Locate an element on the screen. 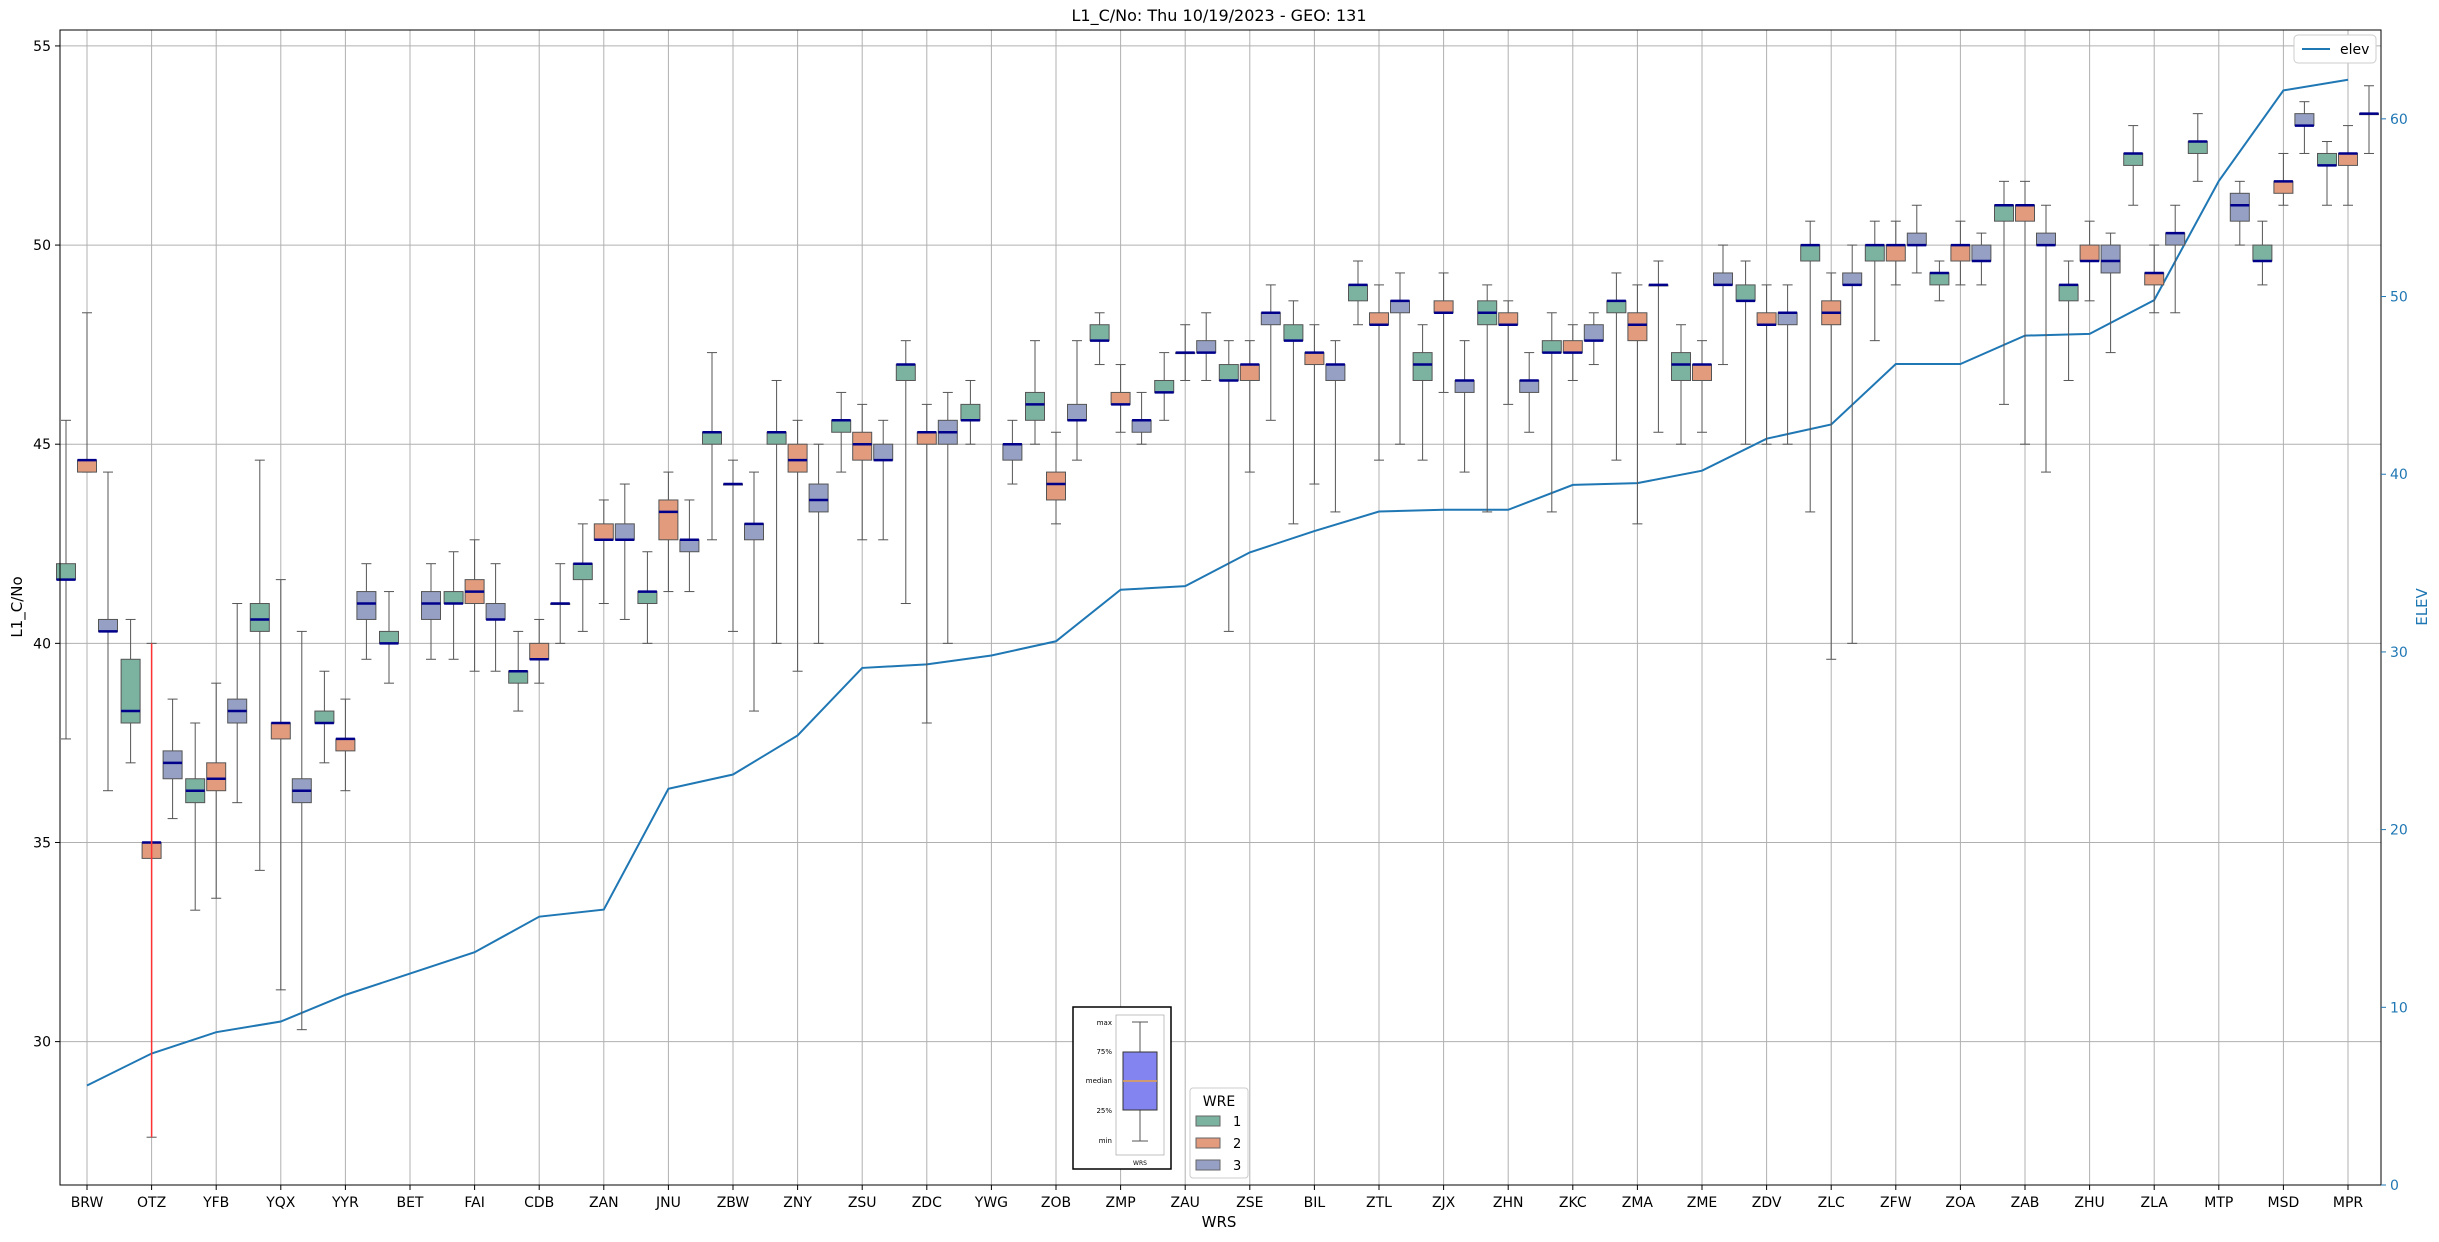 The image size is (2439, 1242). x-tick-label: ZDC is located at coordinates (927, 1203).